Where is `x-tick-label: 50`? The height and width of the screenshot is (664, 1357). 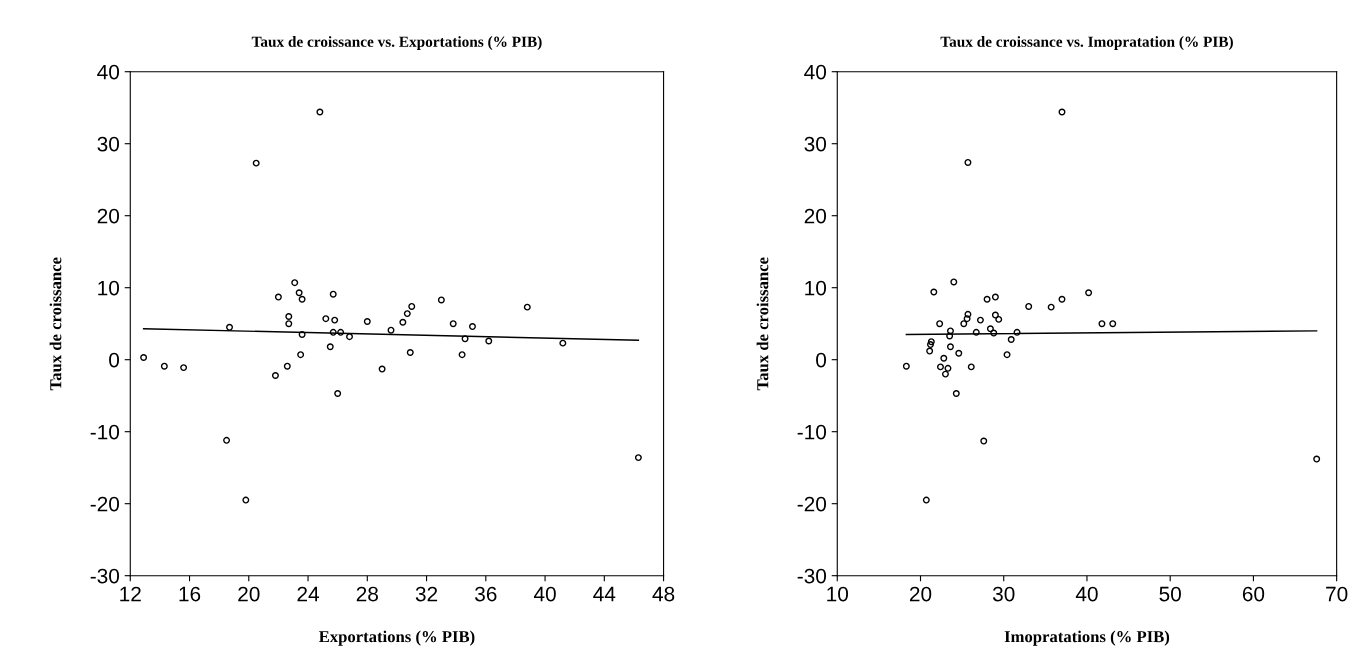 x-tick-label: 50 is located at coordinates (1170, 594).